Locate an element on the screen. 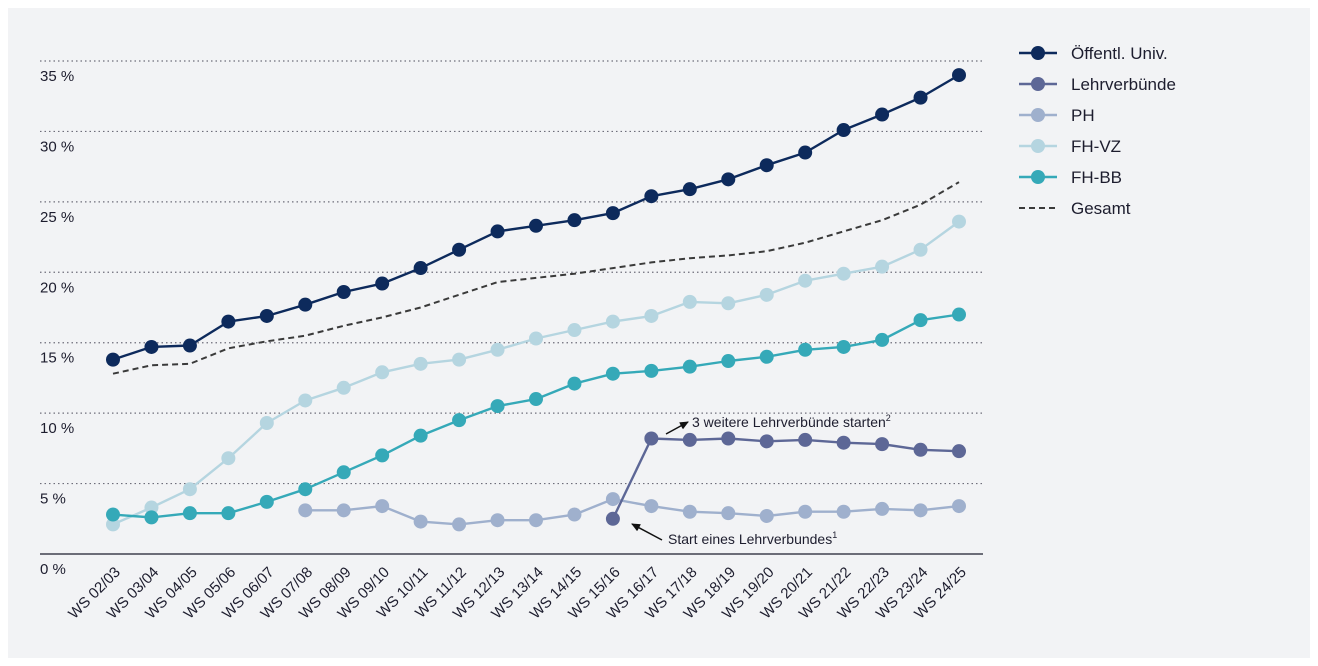 This screenshot has height=666, width=1318. y-tick-label-20: 20 % is located at coordinates (57, 287).